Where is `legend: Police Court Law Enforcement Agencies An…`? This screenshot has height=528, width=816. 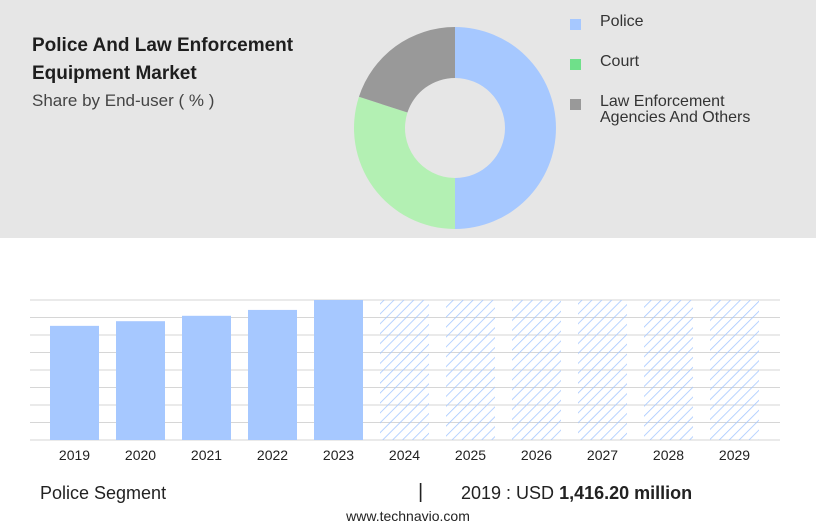 legend: Police Court Law Enforcement Agencies An… is located at coordinates (688, 74).